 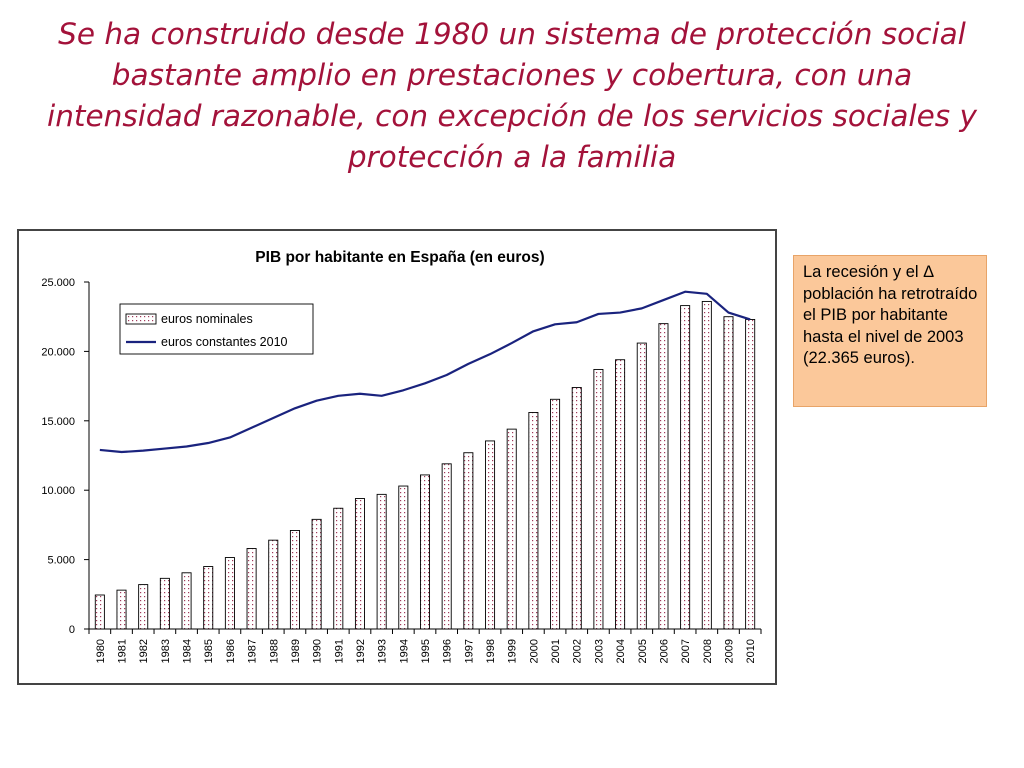 What do you see at coordinates (58, 422) in the screenshot?
I see `y-tick-label: 15.000` at bounding box center [58, 422].